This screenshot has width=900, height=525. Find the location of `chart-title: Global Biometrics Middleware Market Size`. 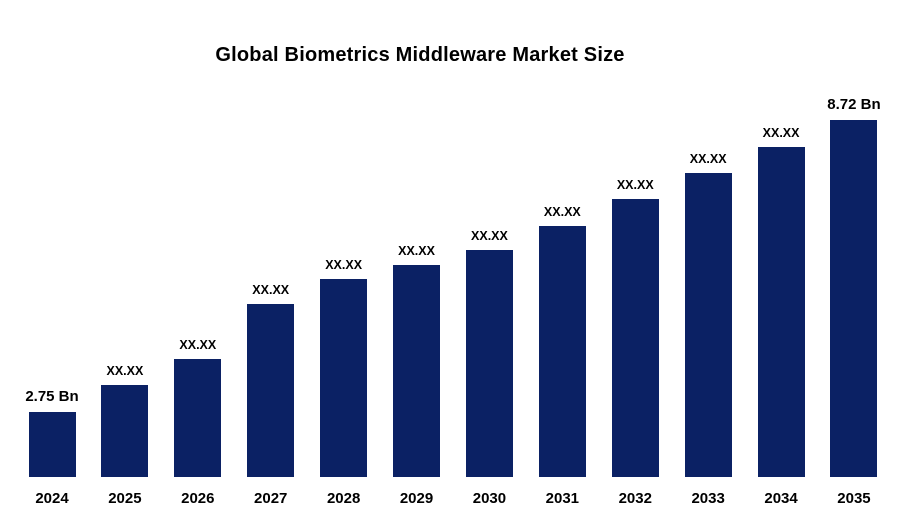

chart-title: Global Biometrics Middleware Market Size is located at coordinates (420, 55).